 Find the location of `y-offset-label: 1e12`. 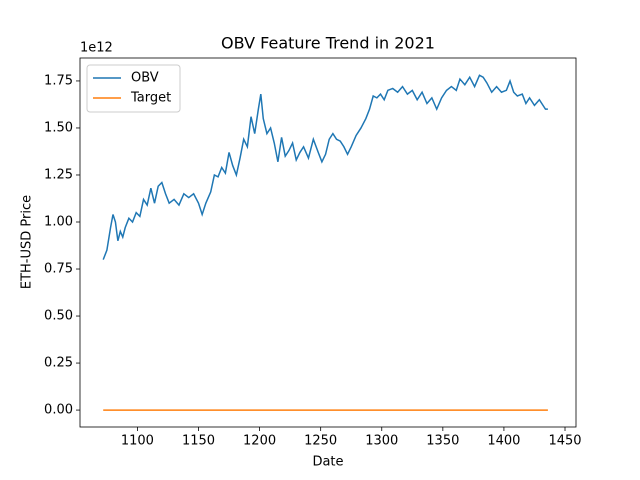

y-offset-label: 1e12 is located at coordinates (96, 48).